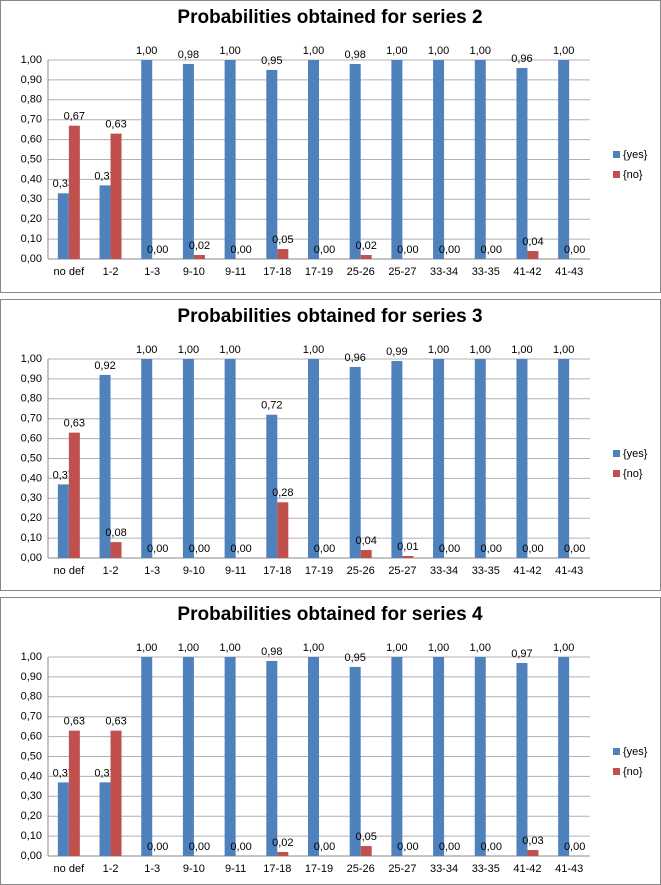 The height and width of the screenshot is (885, 661). Describe the element at coordinates (31, 737) in the screenshot. I see `y-tick-label: 0,60` at that location.